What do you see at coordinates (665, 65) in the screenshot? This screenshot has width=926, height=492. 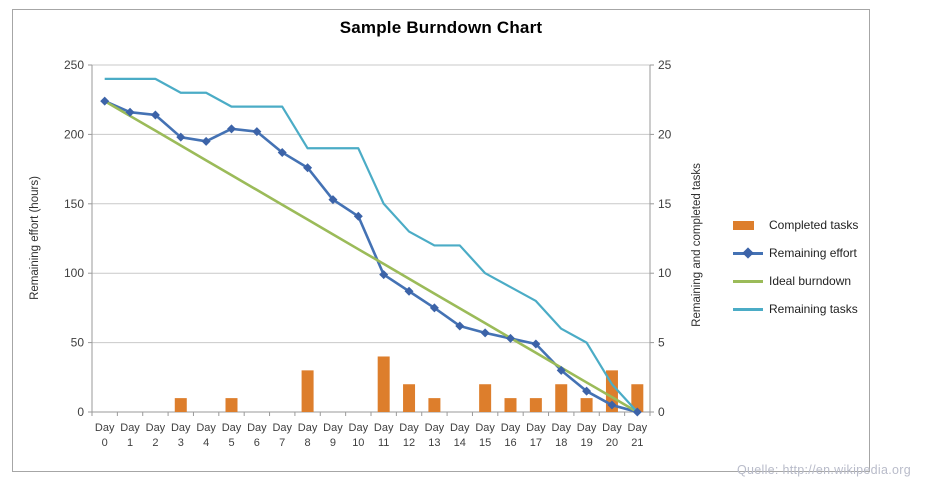 I see `right-axis-tick-label: 25` at bounding box center [665, 65].